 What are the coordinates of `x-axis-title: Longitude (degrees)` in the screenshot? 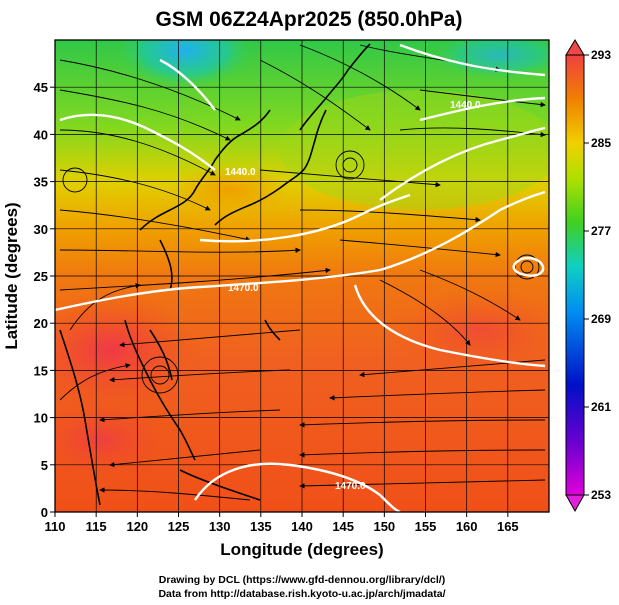 It's located at (301, 549).